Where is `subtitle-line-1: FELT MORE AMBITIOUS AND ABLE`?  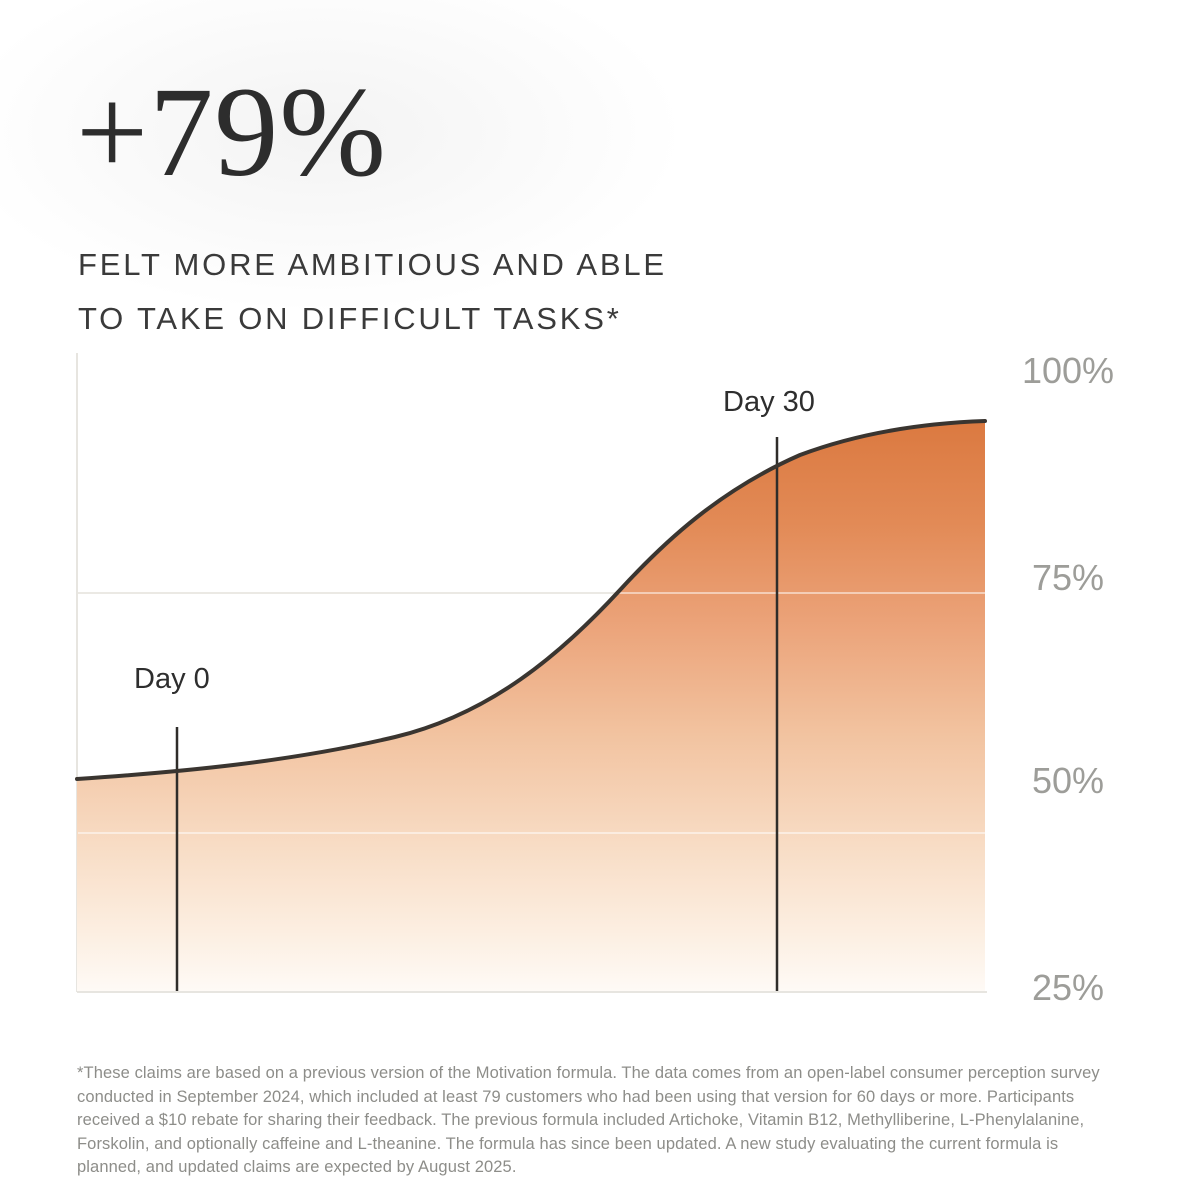 subtitle-line-1: FELT MORE AMBITIOUS AND ABLE is located at coordinates (372, 264).